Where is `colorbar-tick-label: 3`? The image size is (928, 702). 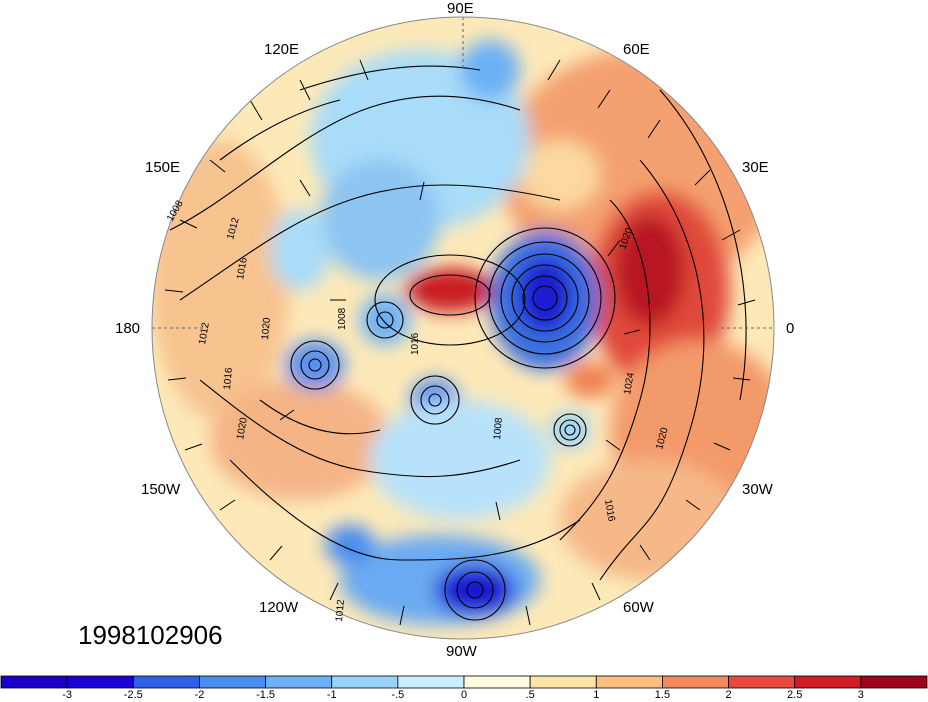 colorbar-tick-label: 3 is located at coordinates (860, 695).